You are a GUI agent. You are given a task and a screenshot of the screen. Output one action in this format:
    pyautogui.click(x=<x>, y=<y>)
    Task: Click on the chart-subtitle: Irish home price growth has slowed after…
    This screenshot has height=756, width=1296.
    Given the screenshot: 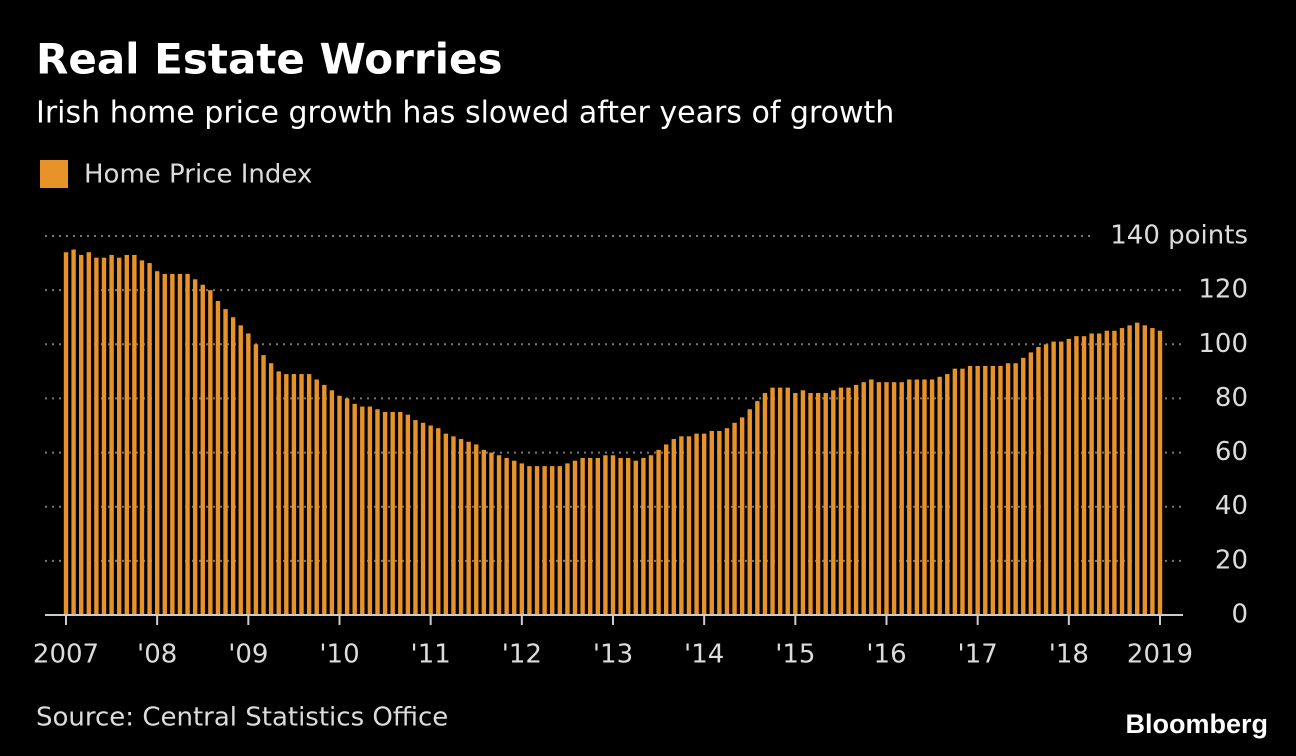 What is the action you would take?
    pyautogui.click(x=465, y=113)
    